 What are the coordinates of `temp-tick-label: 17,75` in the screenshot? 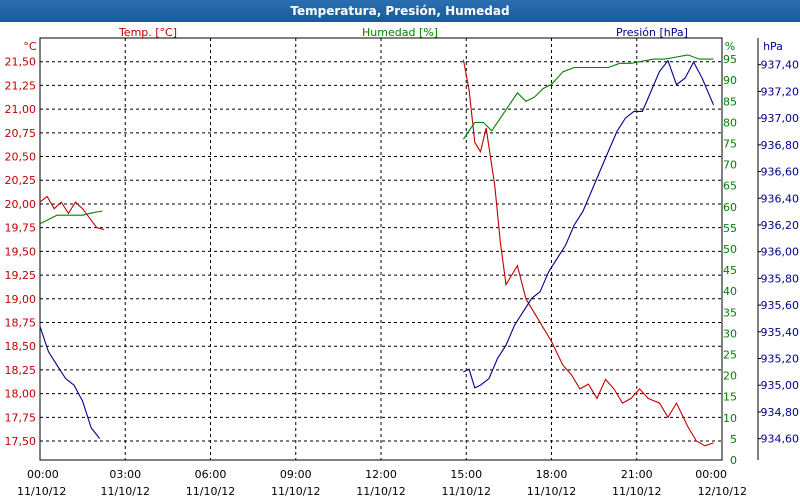 It's located at (21, 417).